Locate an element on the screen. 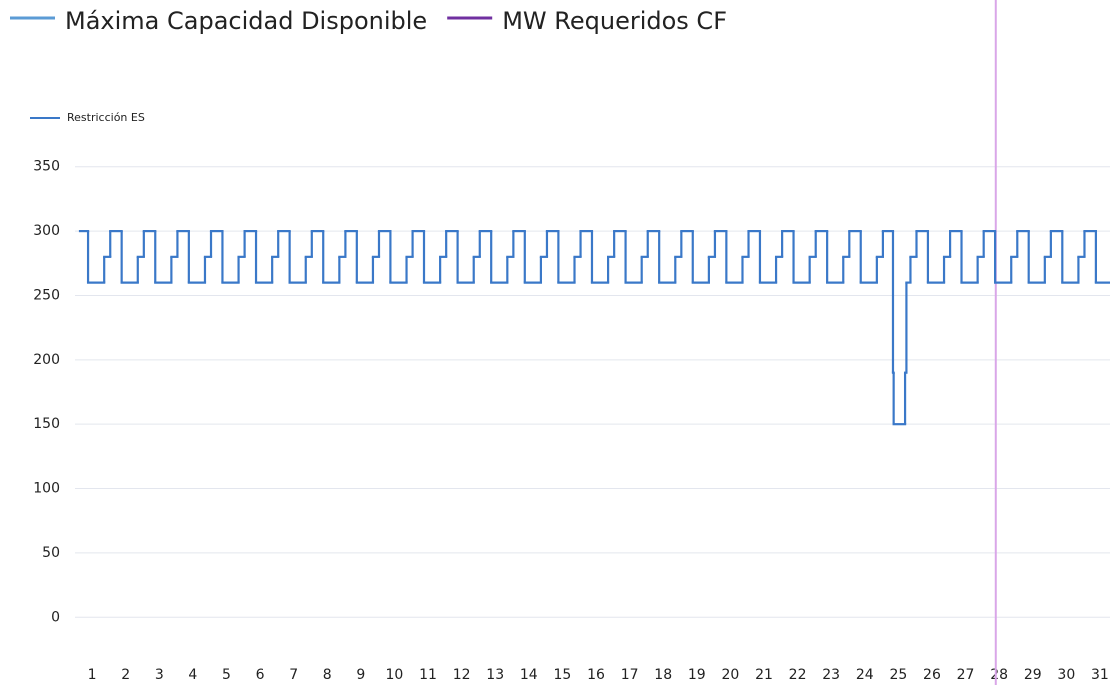  x-tick-label: 18 is located at coordinates (663, 675).